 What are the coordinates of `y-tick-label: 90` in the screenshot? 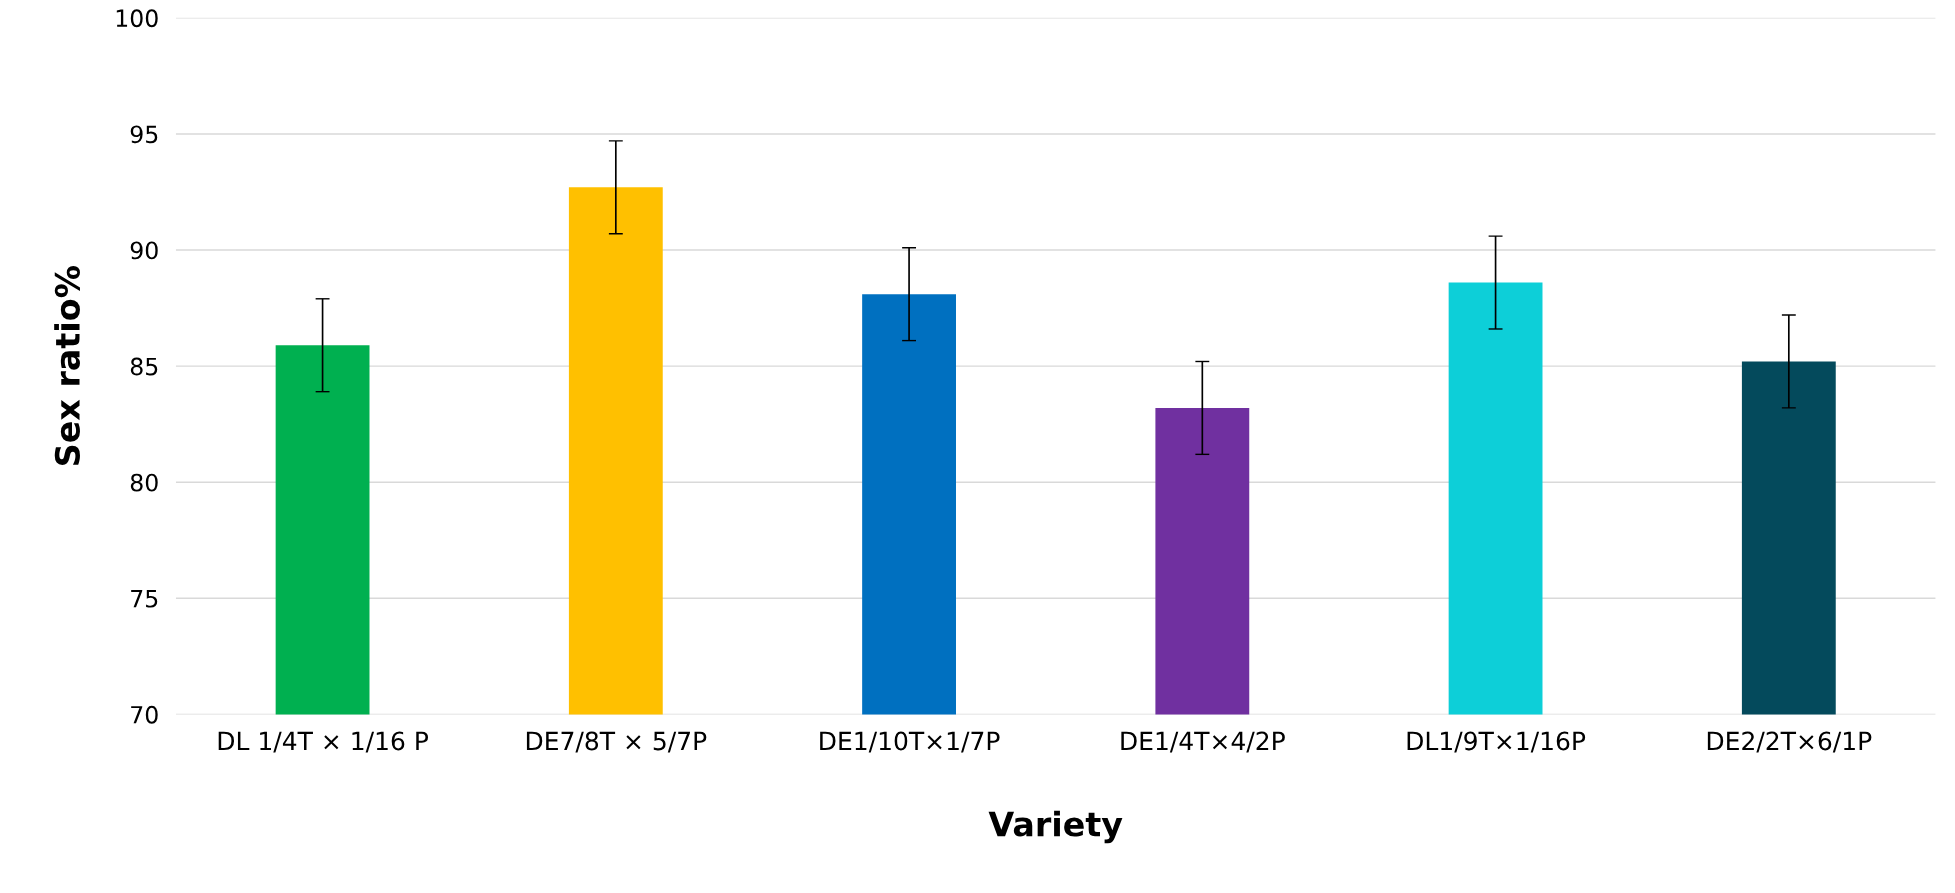 It's located at (144, 250).